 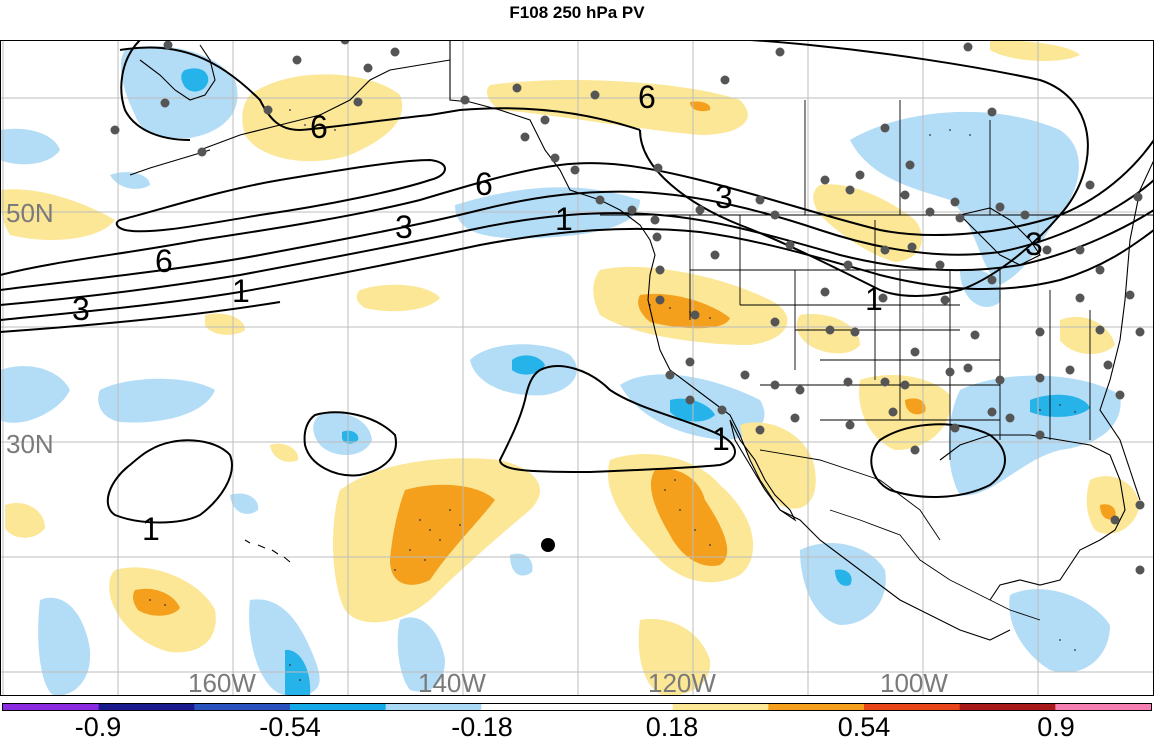 I want to click on pos-region-canada-north-core, so click(x=700, y=106).